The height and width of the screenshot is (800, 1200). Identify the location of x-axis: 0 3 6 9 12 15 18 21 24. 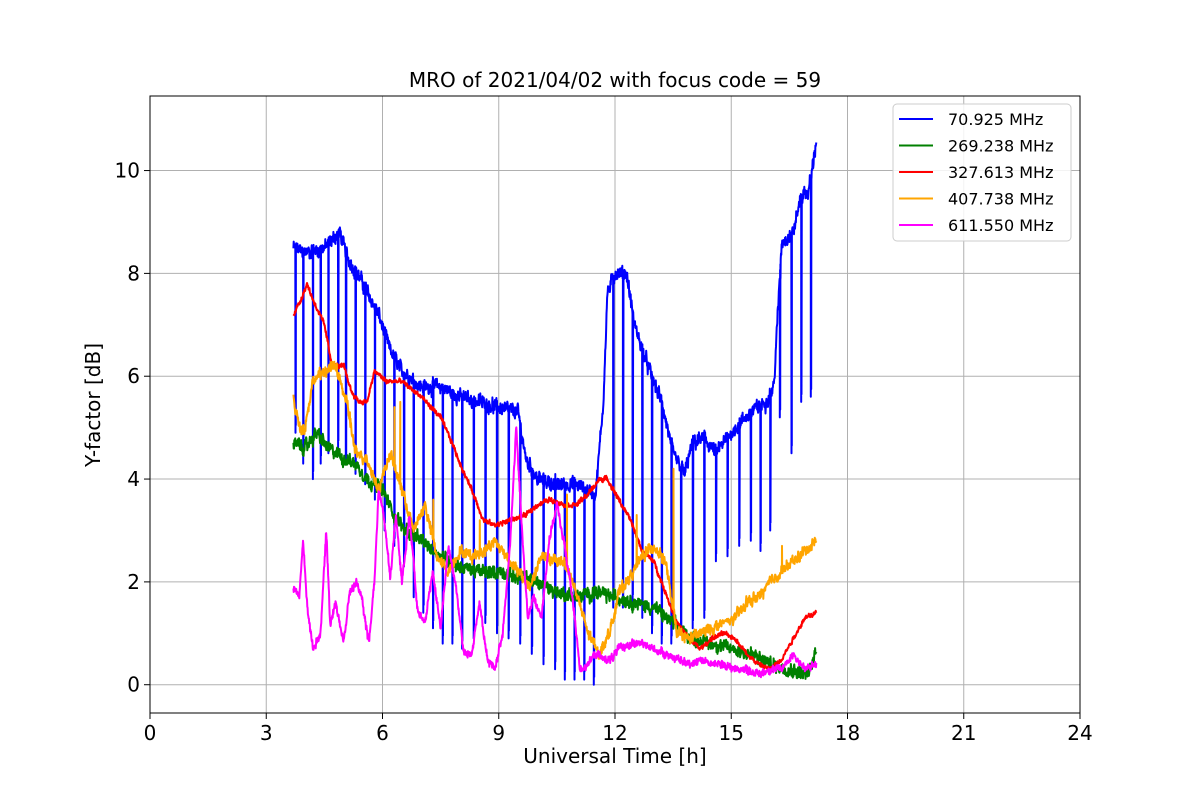
(618, 729).